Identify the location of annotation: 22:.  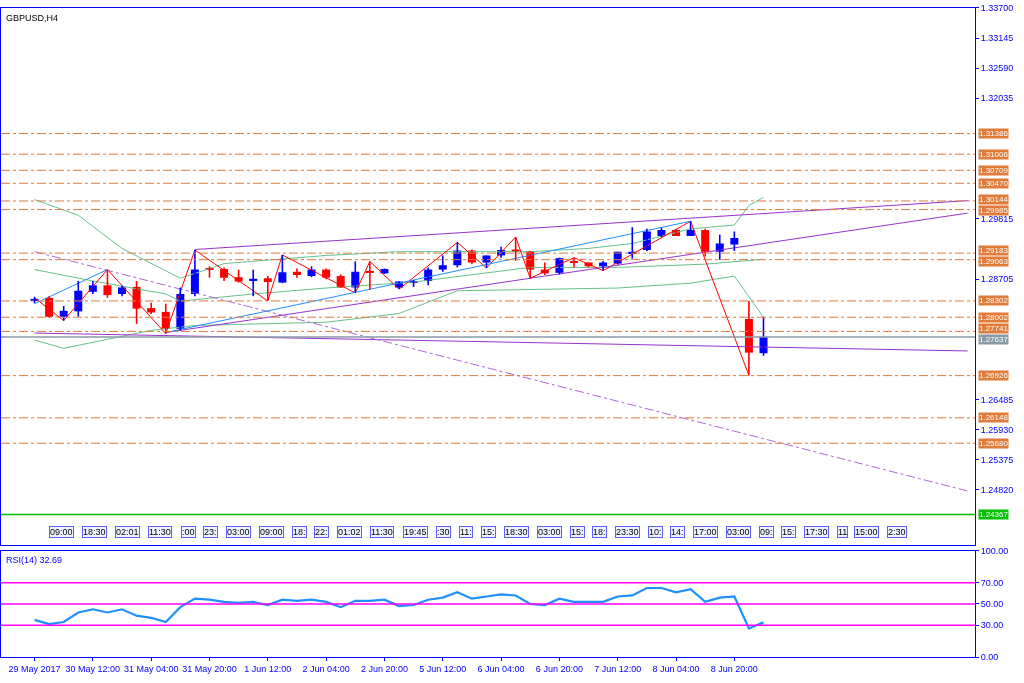
(321, 532).